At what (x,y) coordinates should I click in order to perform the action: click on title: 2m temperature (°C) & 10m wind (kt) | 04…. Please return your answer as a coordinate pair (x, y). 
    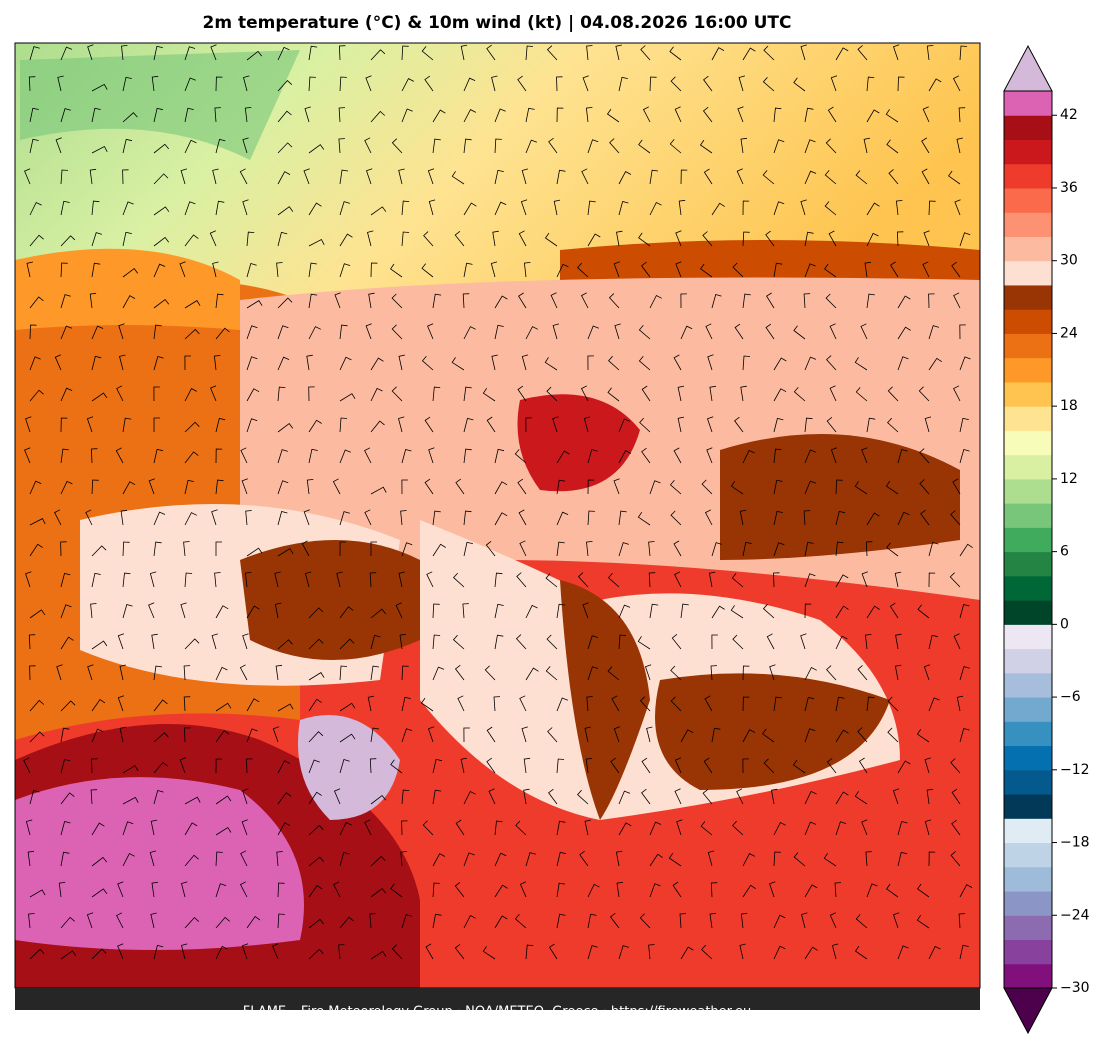
    Looking at the image, I should click on (496, 23).